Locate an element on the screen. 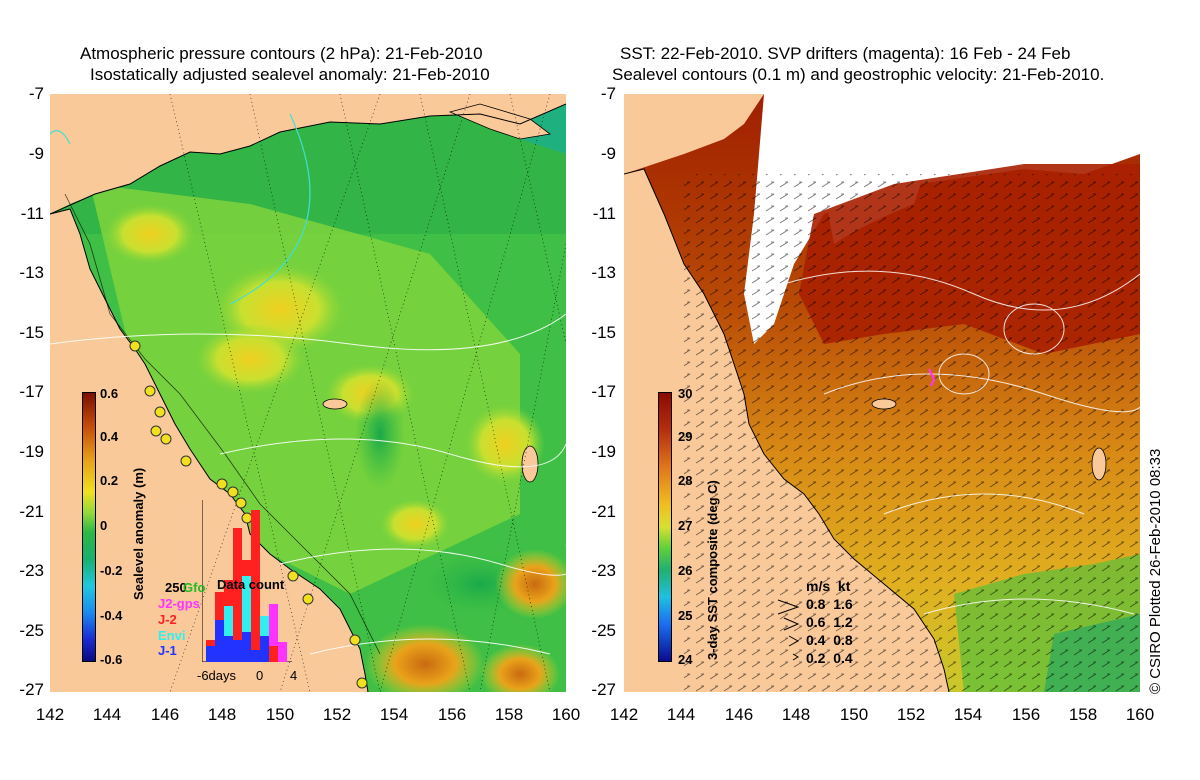 The height and width of the screenshot is (780, 1200). cb-tick: -0.4 is located at coordinates (111, 615).